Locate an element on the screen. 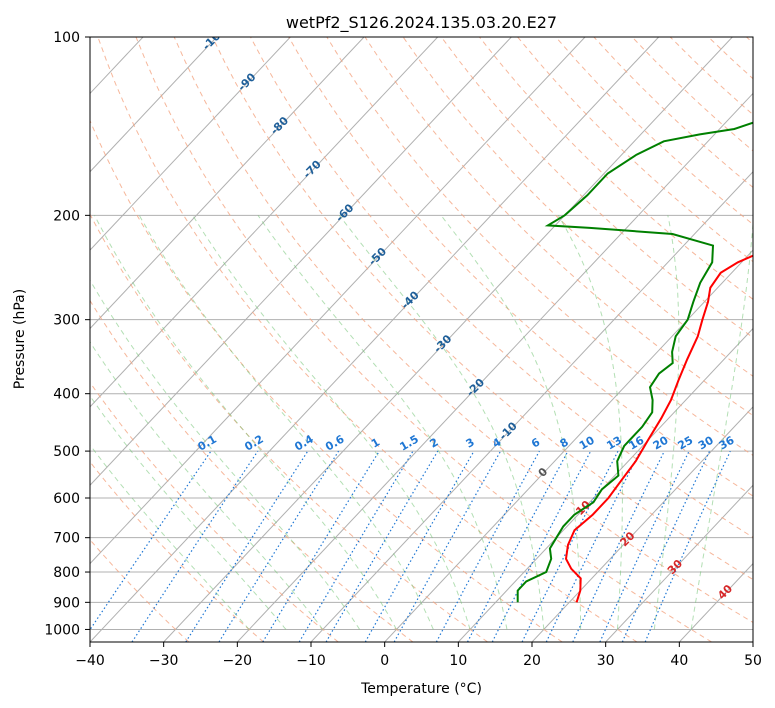  x-tick-label: 10 is located at coordinates (458, 661).